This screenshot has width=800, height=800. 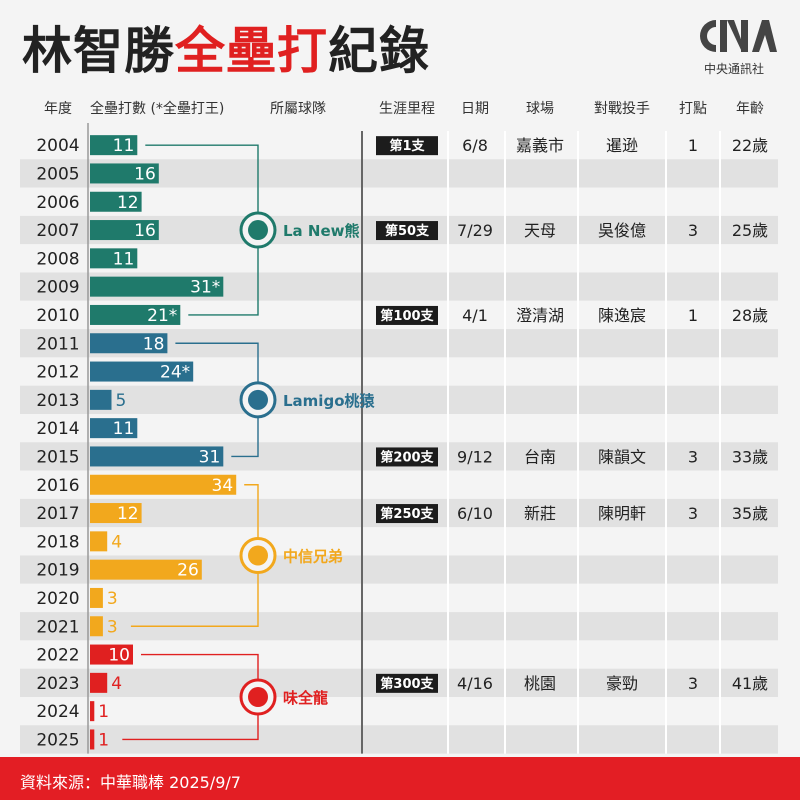 What do you see at coordinates (622, 456) in the screenshot?
I see `milestone-pitcher: 陳韻文` at bounding box center [622, 456].